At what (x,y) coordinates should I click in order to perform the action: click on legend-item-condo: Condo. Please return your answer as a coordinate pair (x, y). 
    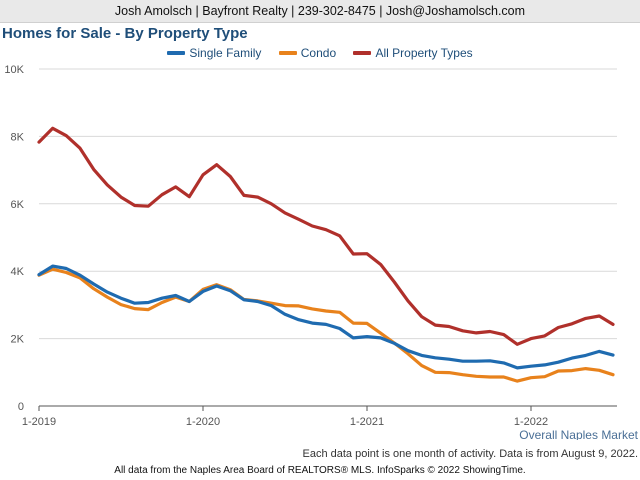
    Looking at the image, I should click on (307, 53).